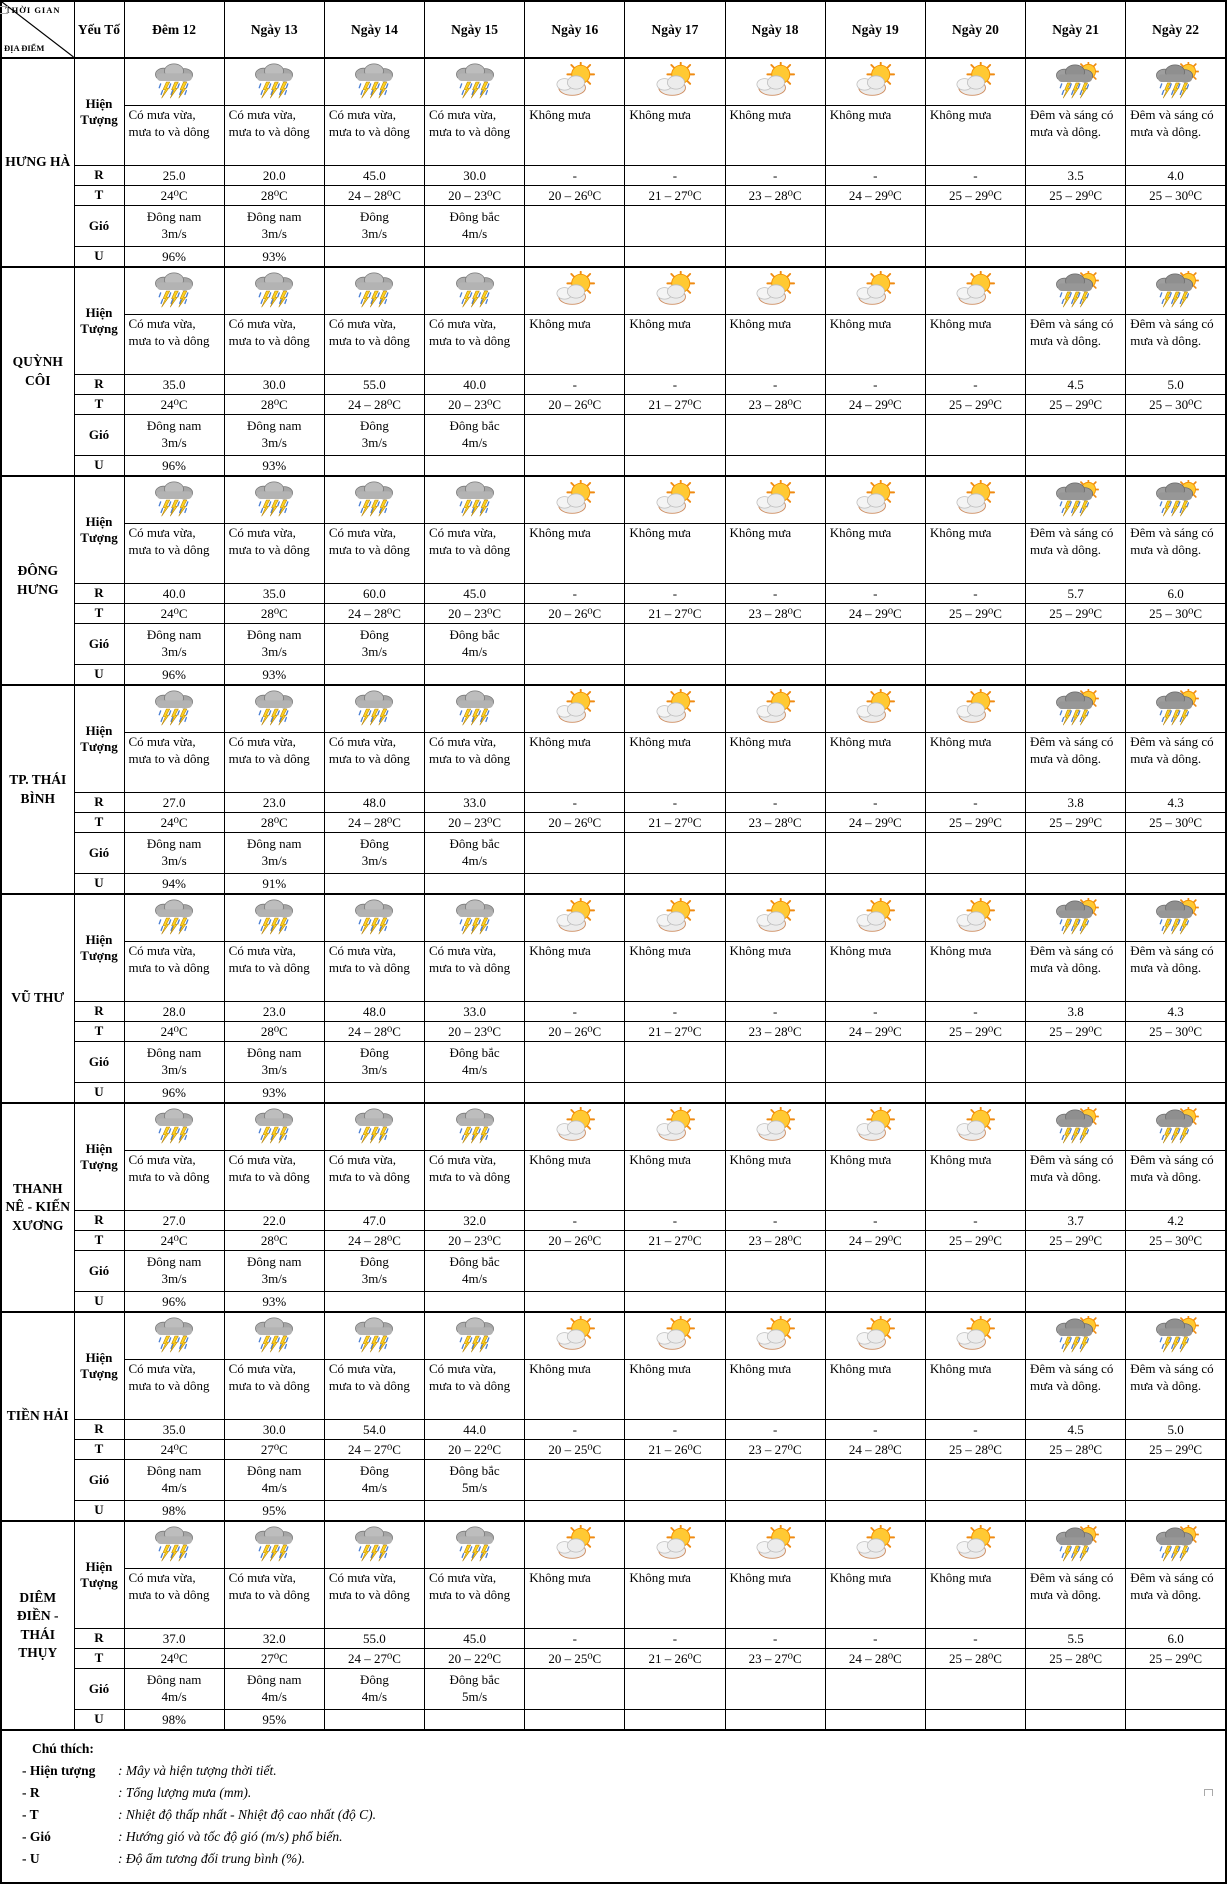 This screenshot has width=1227, height=1884. Describe the element at coordinates (675, 1449) in the screenshot. I see `temp-value: 21 – 26⁰C` at that location.